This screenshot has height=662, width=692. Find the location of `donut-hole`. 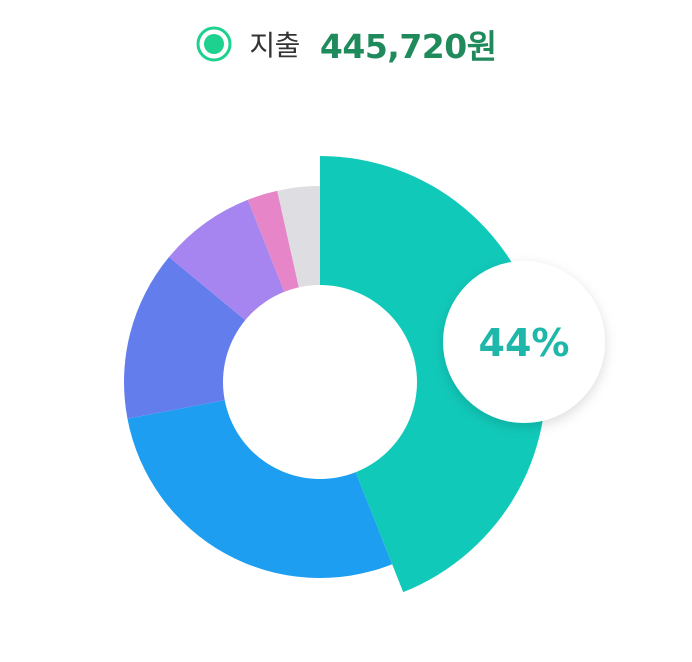

donut-hole is located at coordinates (320, 382).